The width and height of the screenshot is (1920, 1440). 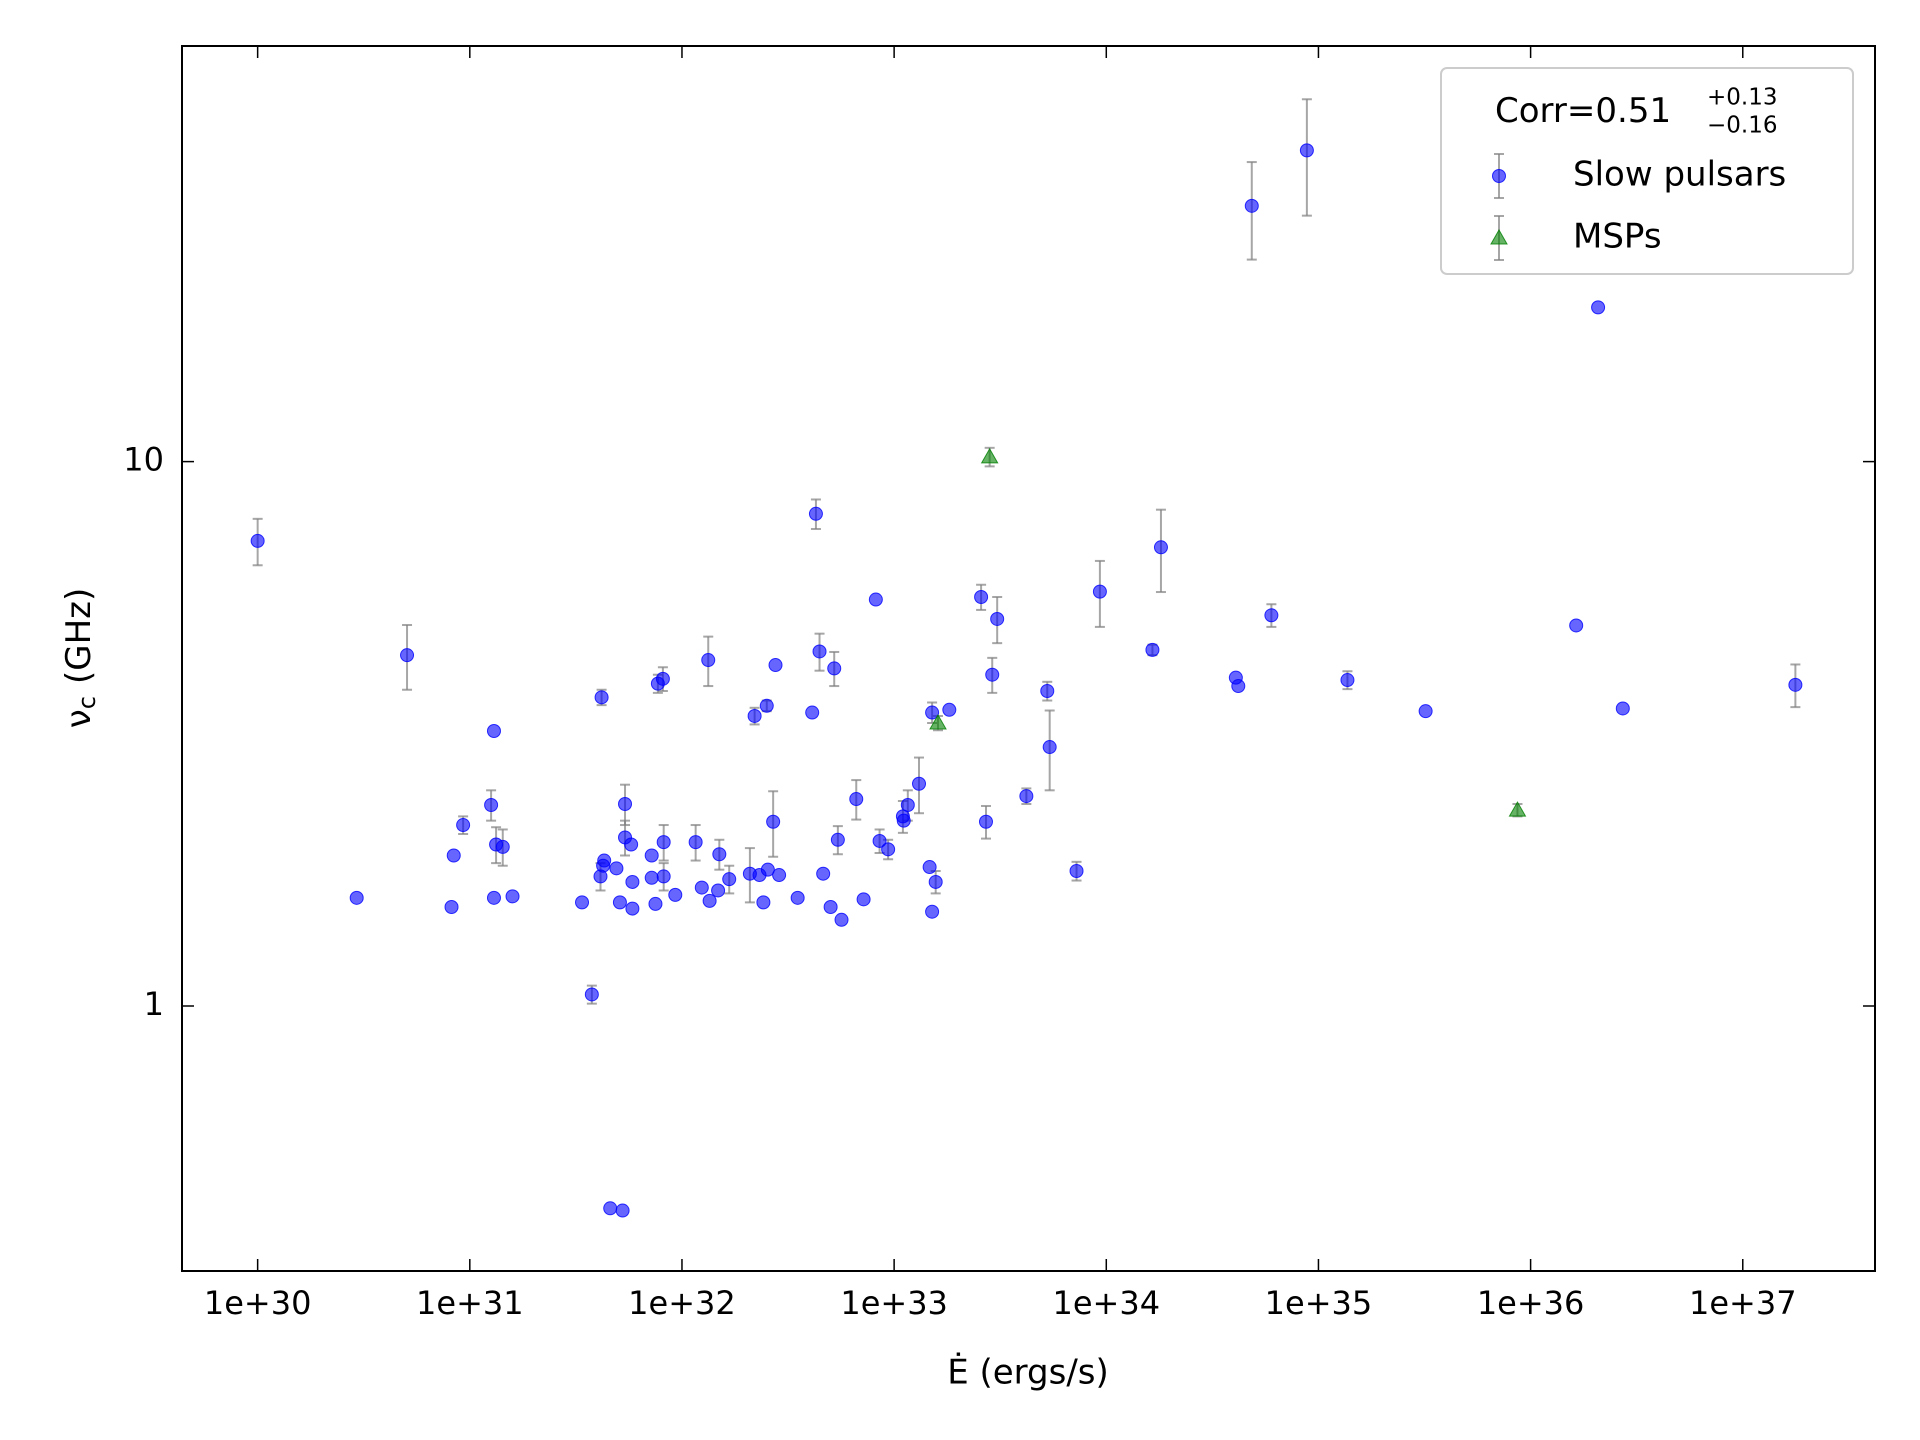 I want to click on legend: Corr=0.51 +0.13−0.16 Slow pulsars MSPs, so click(x=1647, y=171).